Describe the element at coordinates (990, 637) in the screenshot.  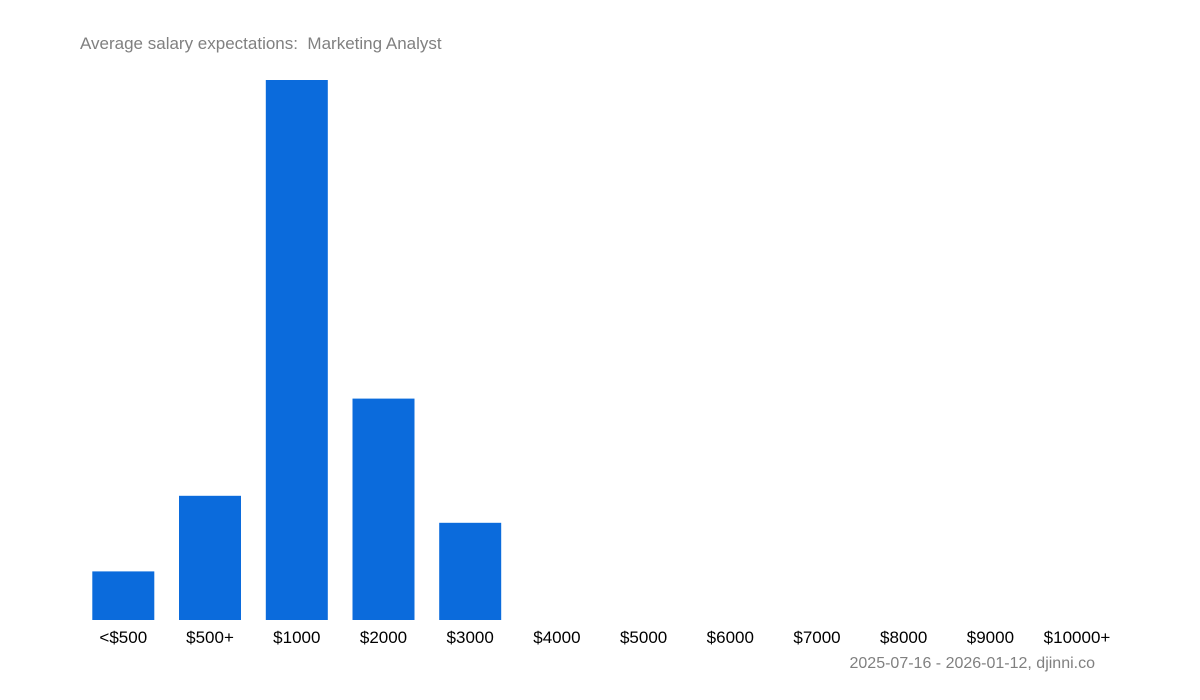
I see `x-tick-label: $9000` at that location.